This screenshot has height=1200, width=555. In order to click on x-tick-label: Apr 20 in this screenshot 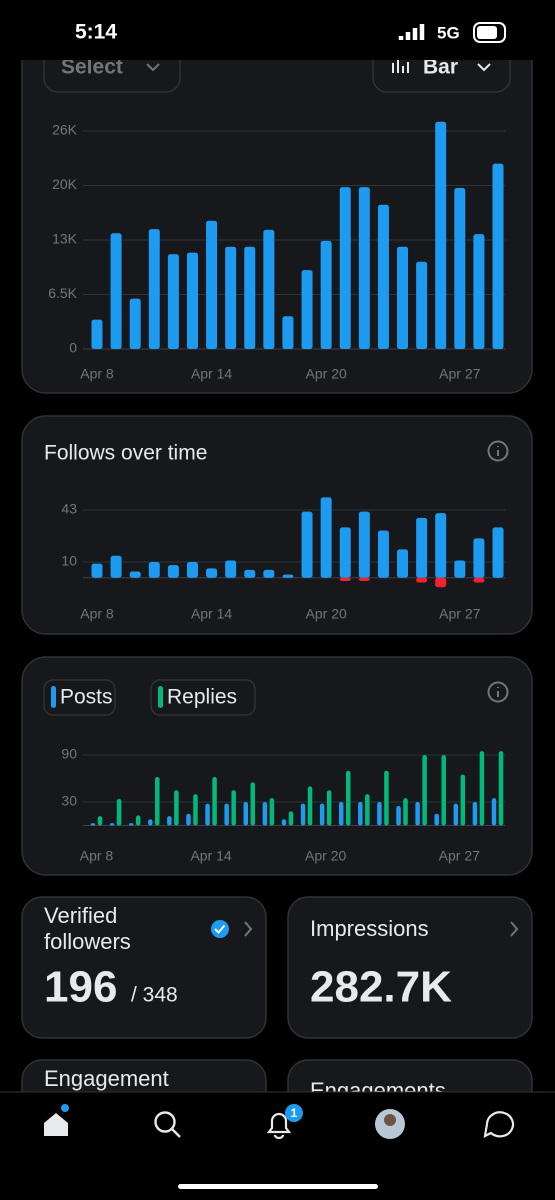, I will do `click(325, 856)`.